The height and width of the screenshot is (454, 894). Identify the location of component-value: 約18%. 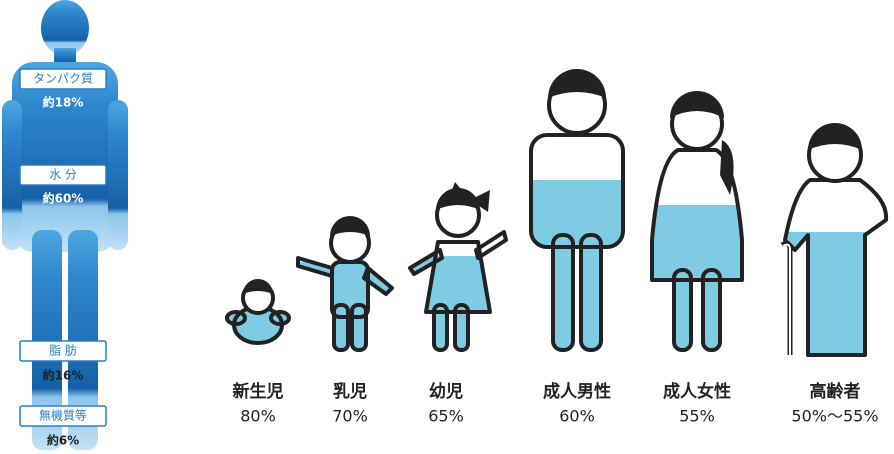
(63, 102).